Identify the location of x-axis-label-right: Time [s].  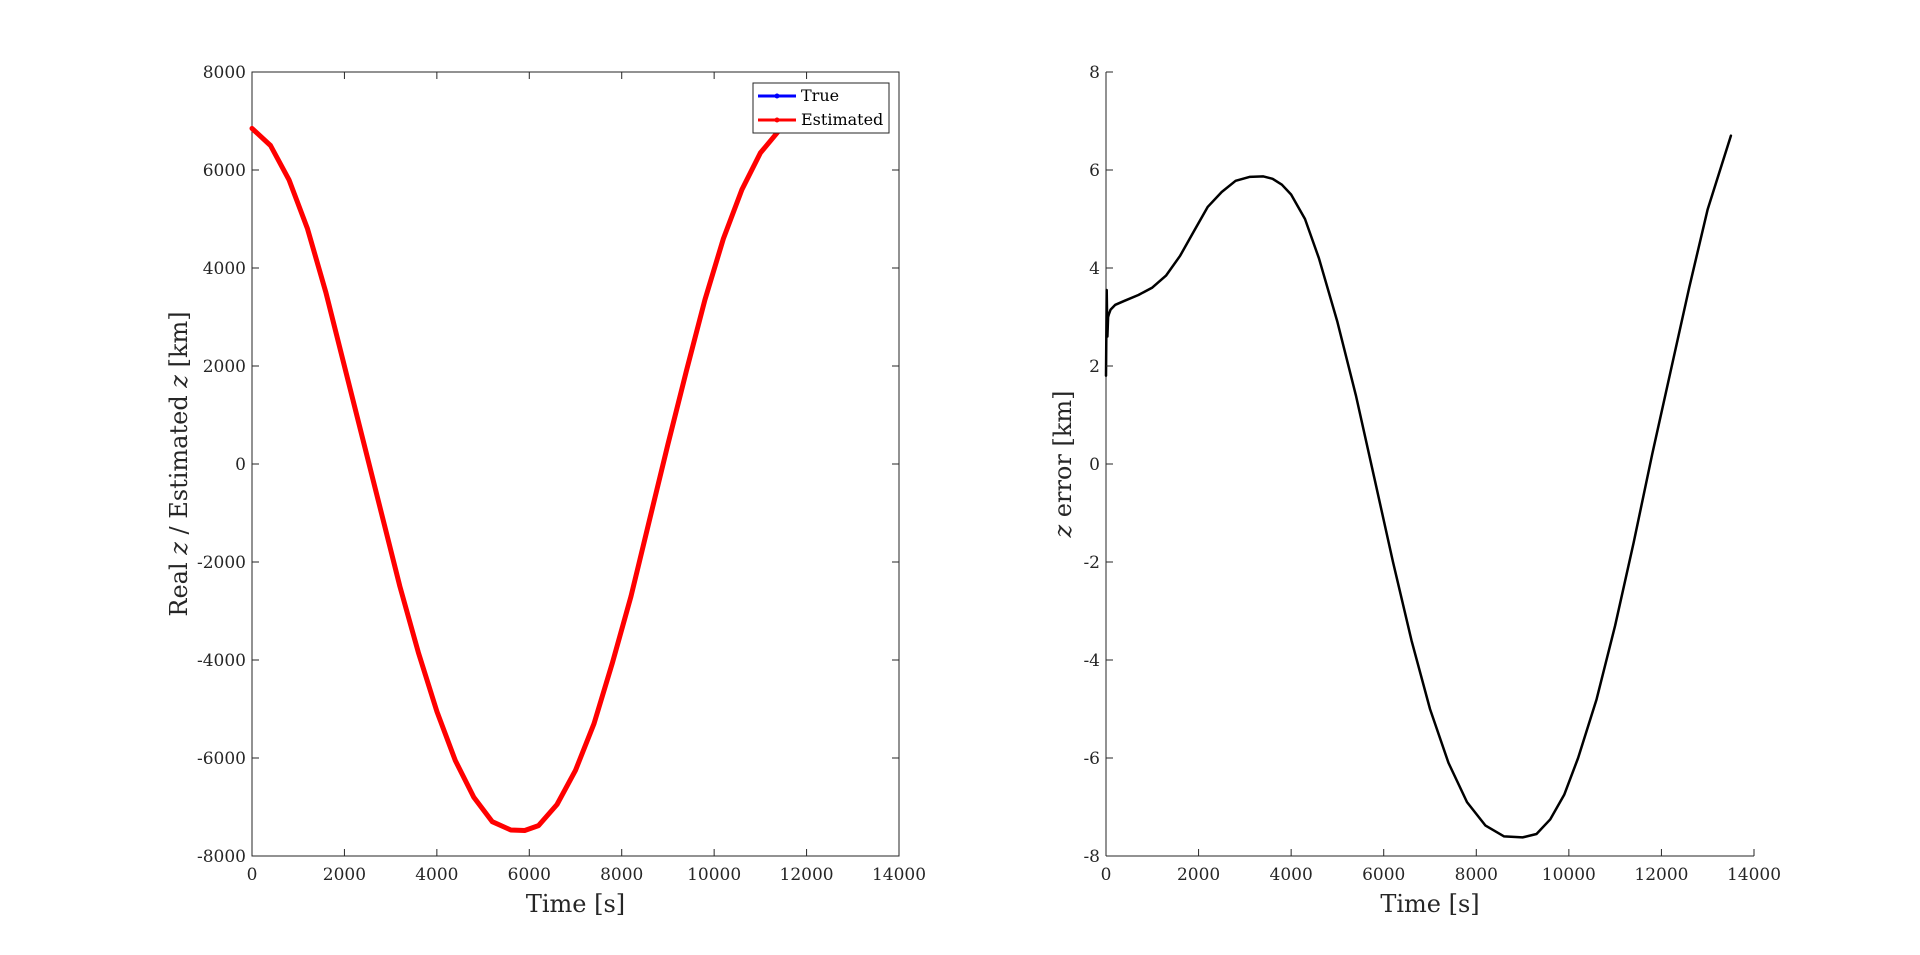
(1429, 904).